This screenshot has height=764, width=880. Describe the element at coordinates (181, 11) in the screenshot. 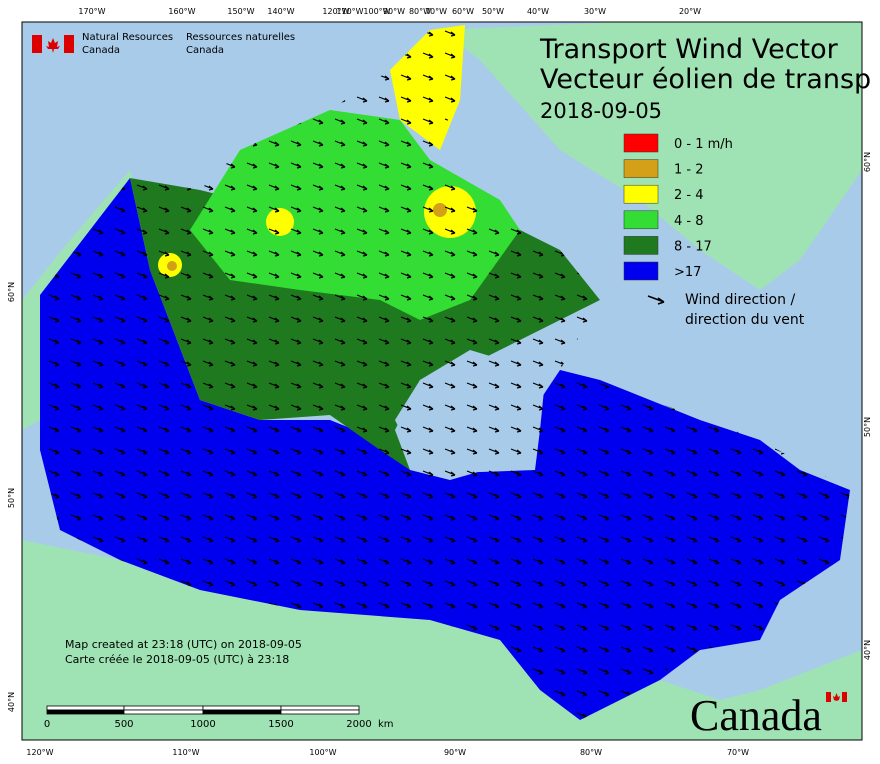

I see `lon-label-top: 160°W` at that location.